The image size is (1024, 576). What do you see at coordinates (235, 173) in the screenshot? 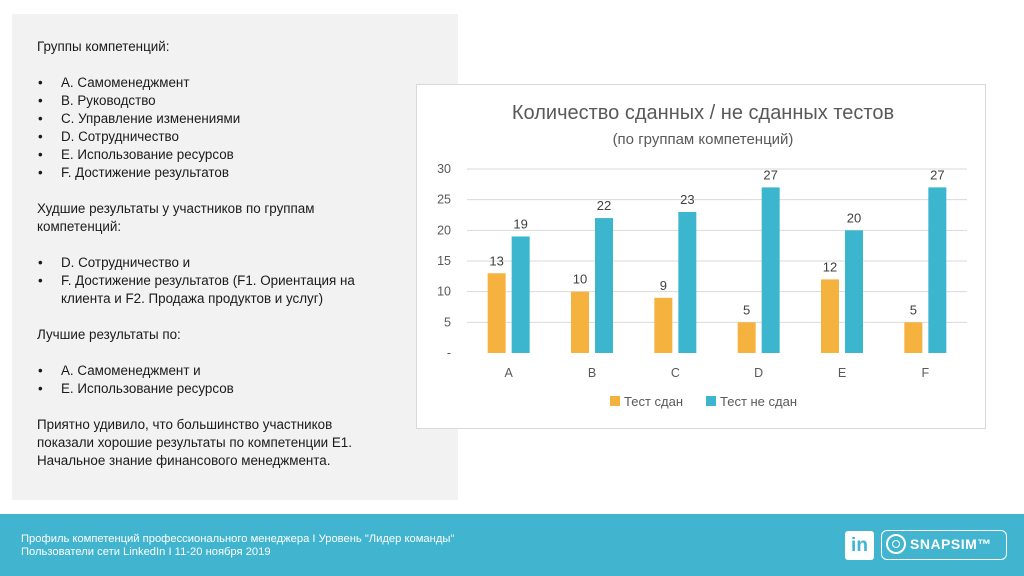
I see `list-item: F. Достижение результатов` at bounding box center [235, 173].